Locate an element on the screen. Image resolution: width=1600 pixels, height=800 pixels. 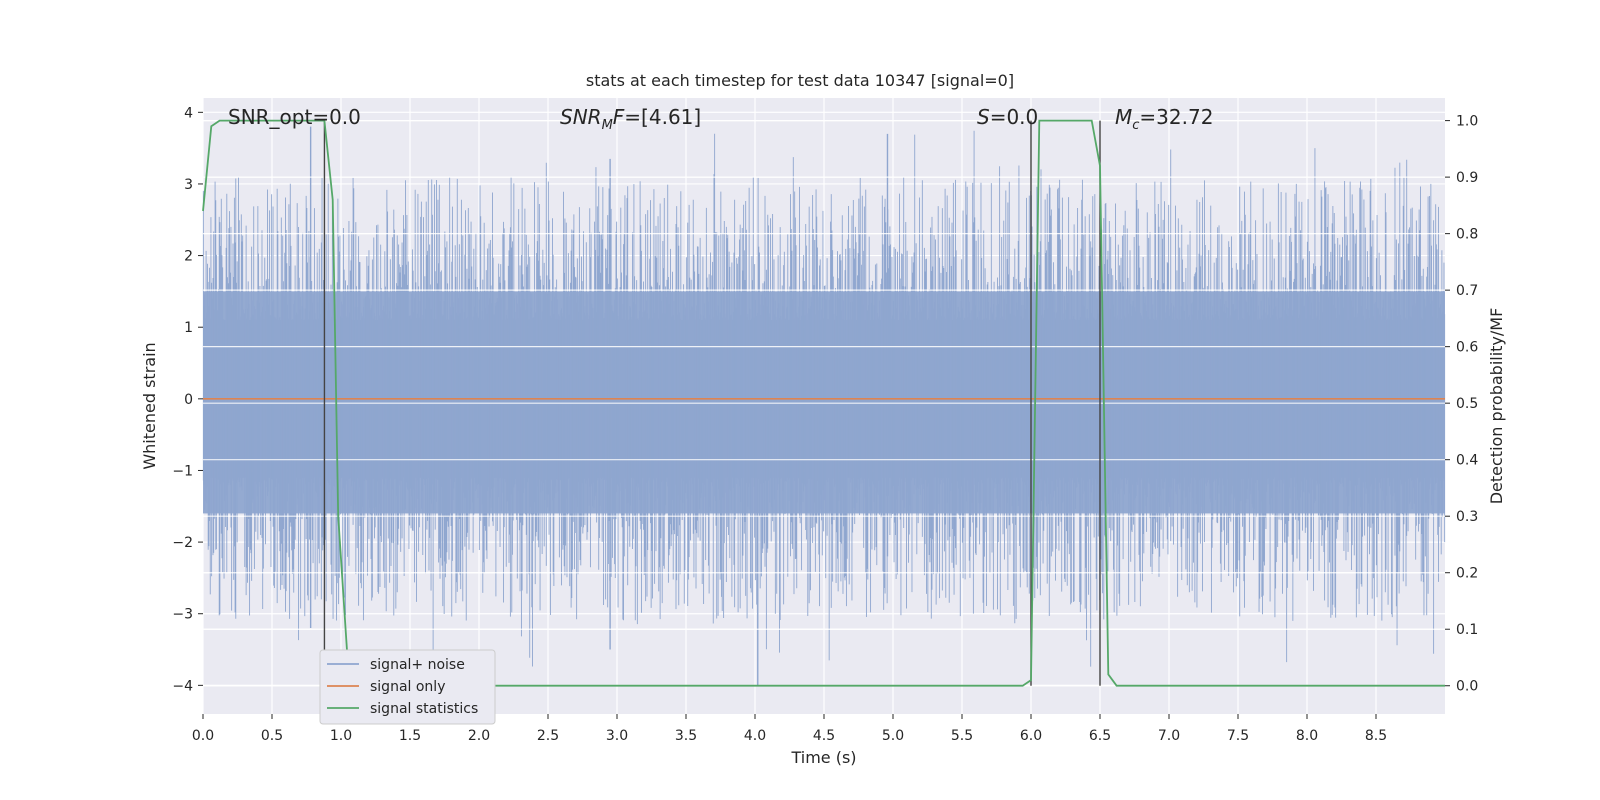
y-right-tick-label: 0.2 is located at coordinates (1467, 574).